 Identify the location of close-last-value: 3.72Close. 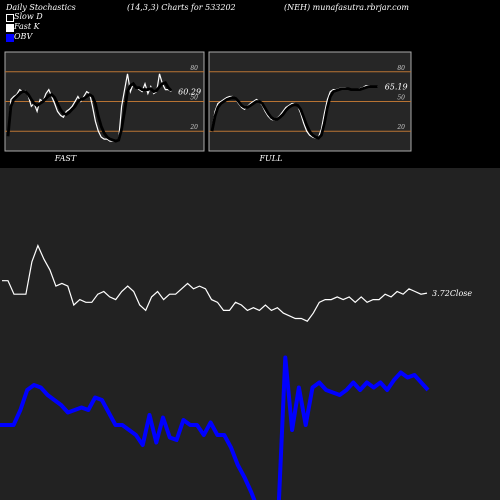
(452, 293).